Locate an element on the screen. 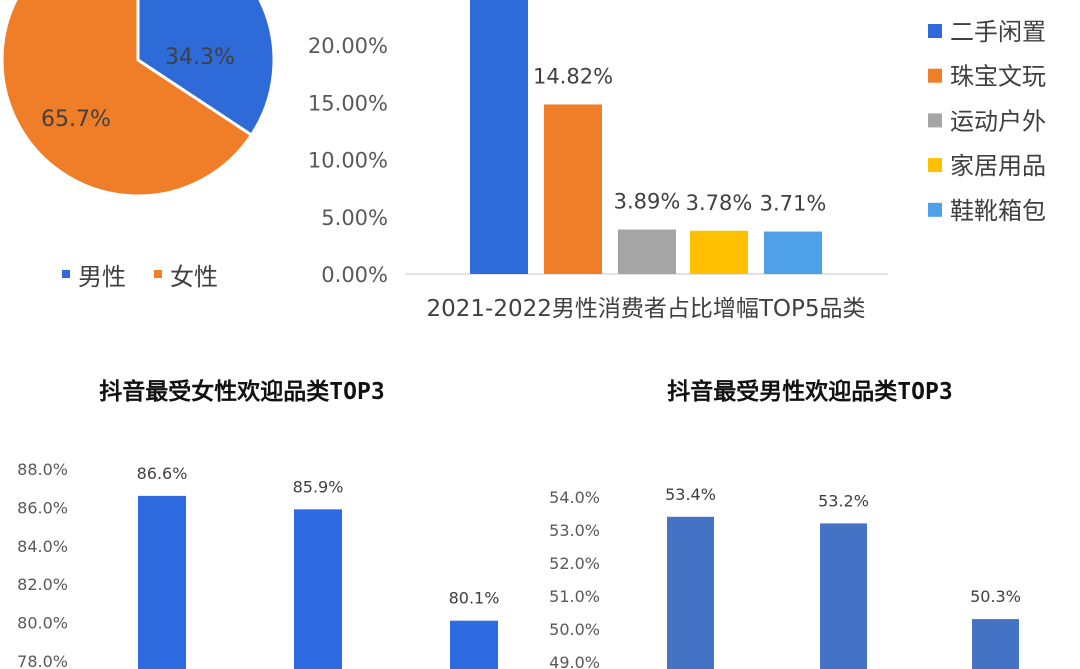 The image size is (1080, 669). bar-value-label: 53.4% is located at coordinates (690, 494).